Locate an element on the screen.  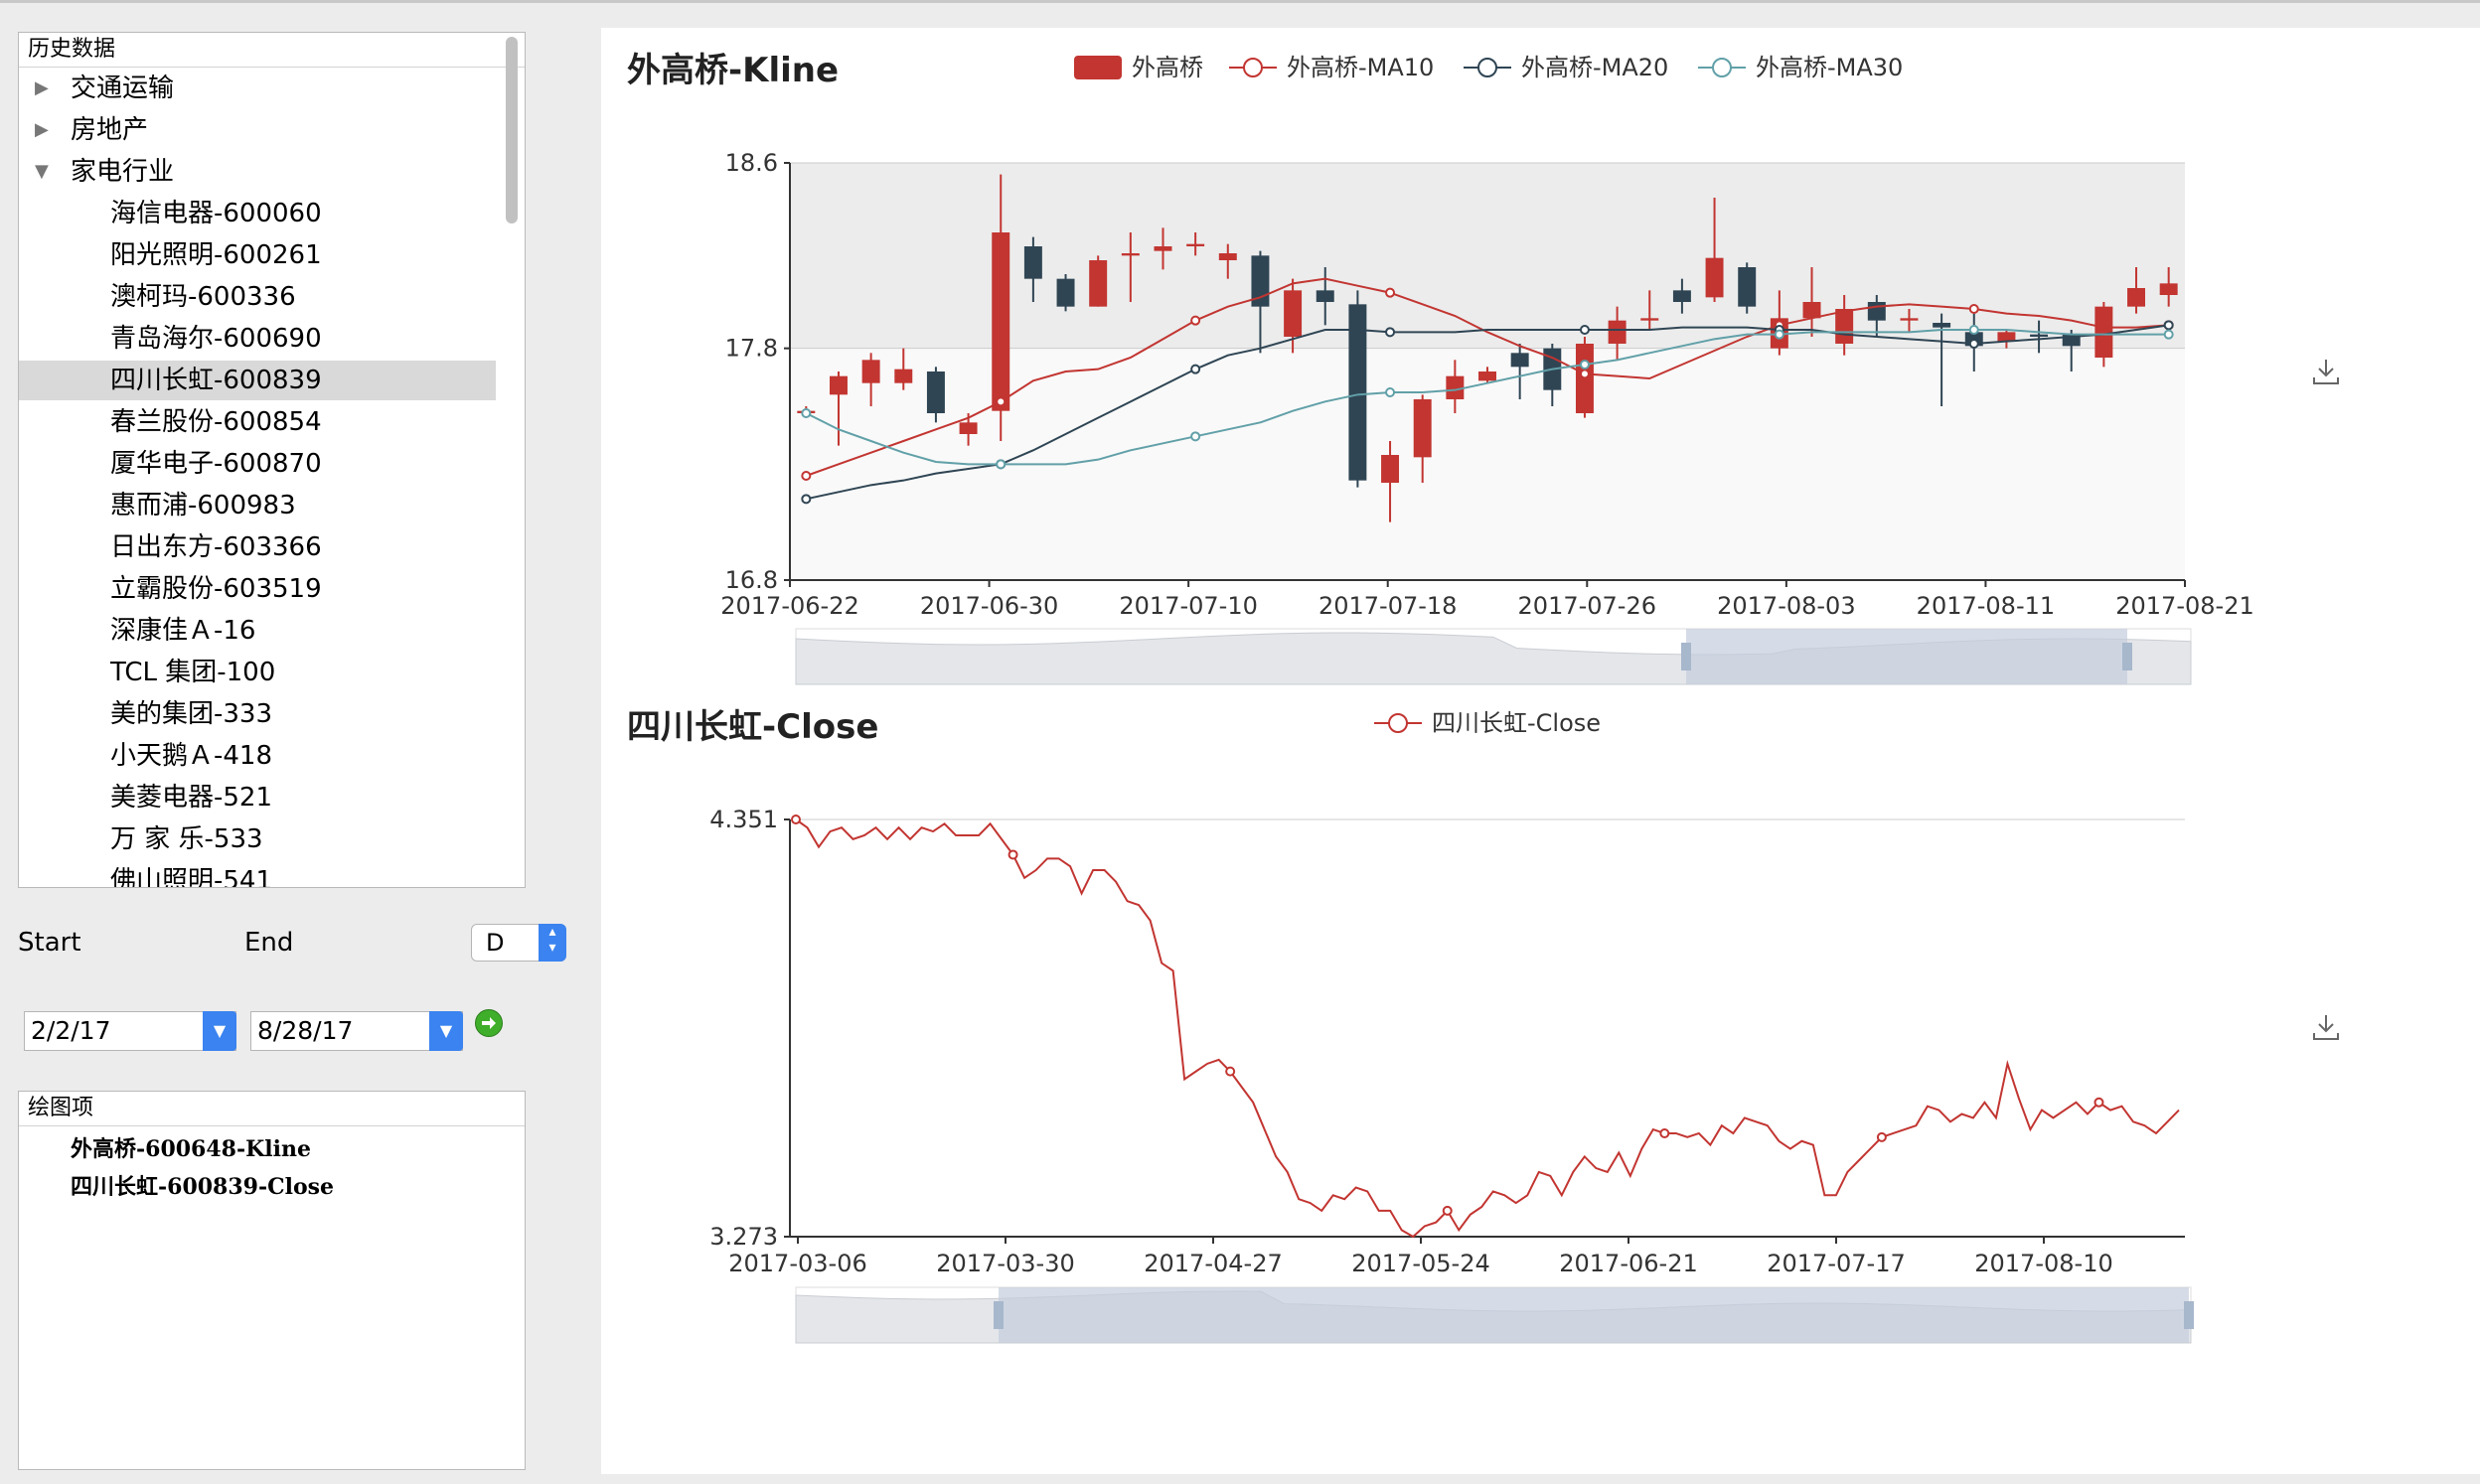
y-tick-label: 16.8 is located at coordinates (751, 580).